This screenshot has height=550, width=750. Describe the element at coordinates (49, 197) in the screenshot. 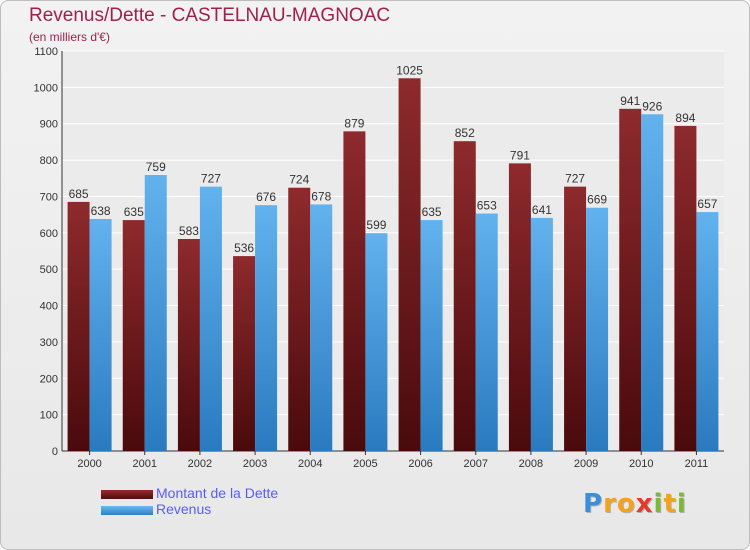

I see `y-tick-label: 700` at that location.